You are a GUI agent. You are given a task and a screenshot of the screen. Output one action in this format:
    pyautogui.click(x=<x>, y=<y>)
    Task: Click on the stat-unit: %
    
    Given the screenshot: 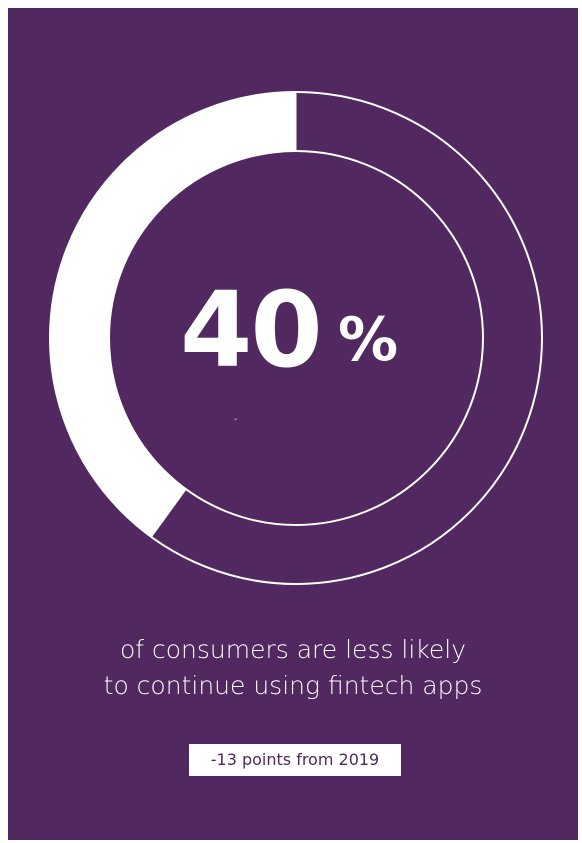 What is the action you would take?
    pyautogui.click(x=368, y=340)
    